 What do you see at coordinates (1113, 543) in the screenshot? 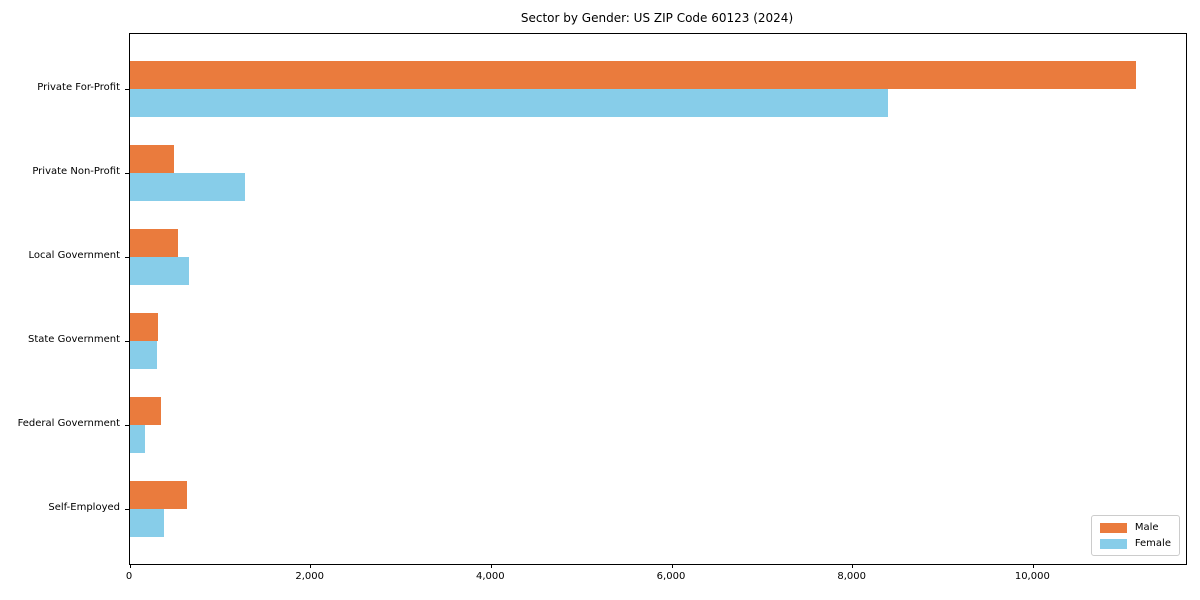
I see `legend-swatch-female` at bounding box center [1113, 543].